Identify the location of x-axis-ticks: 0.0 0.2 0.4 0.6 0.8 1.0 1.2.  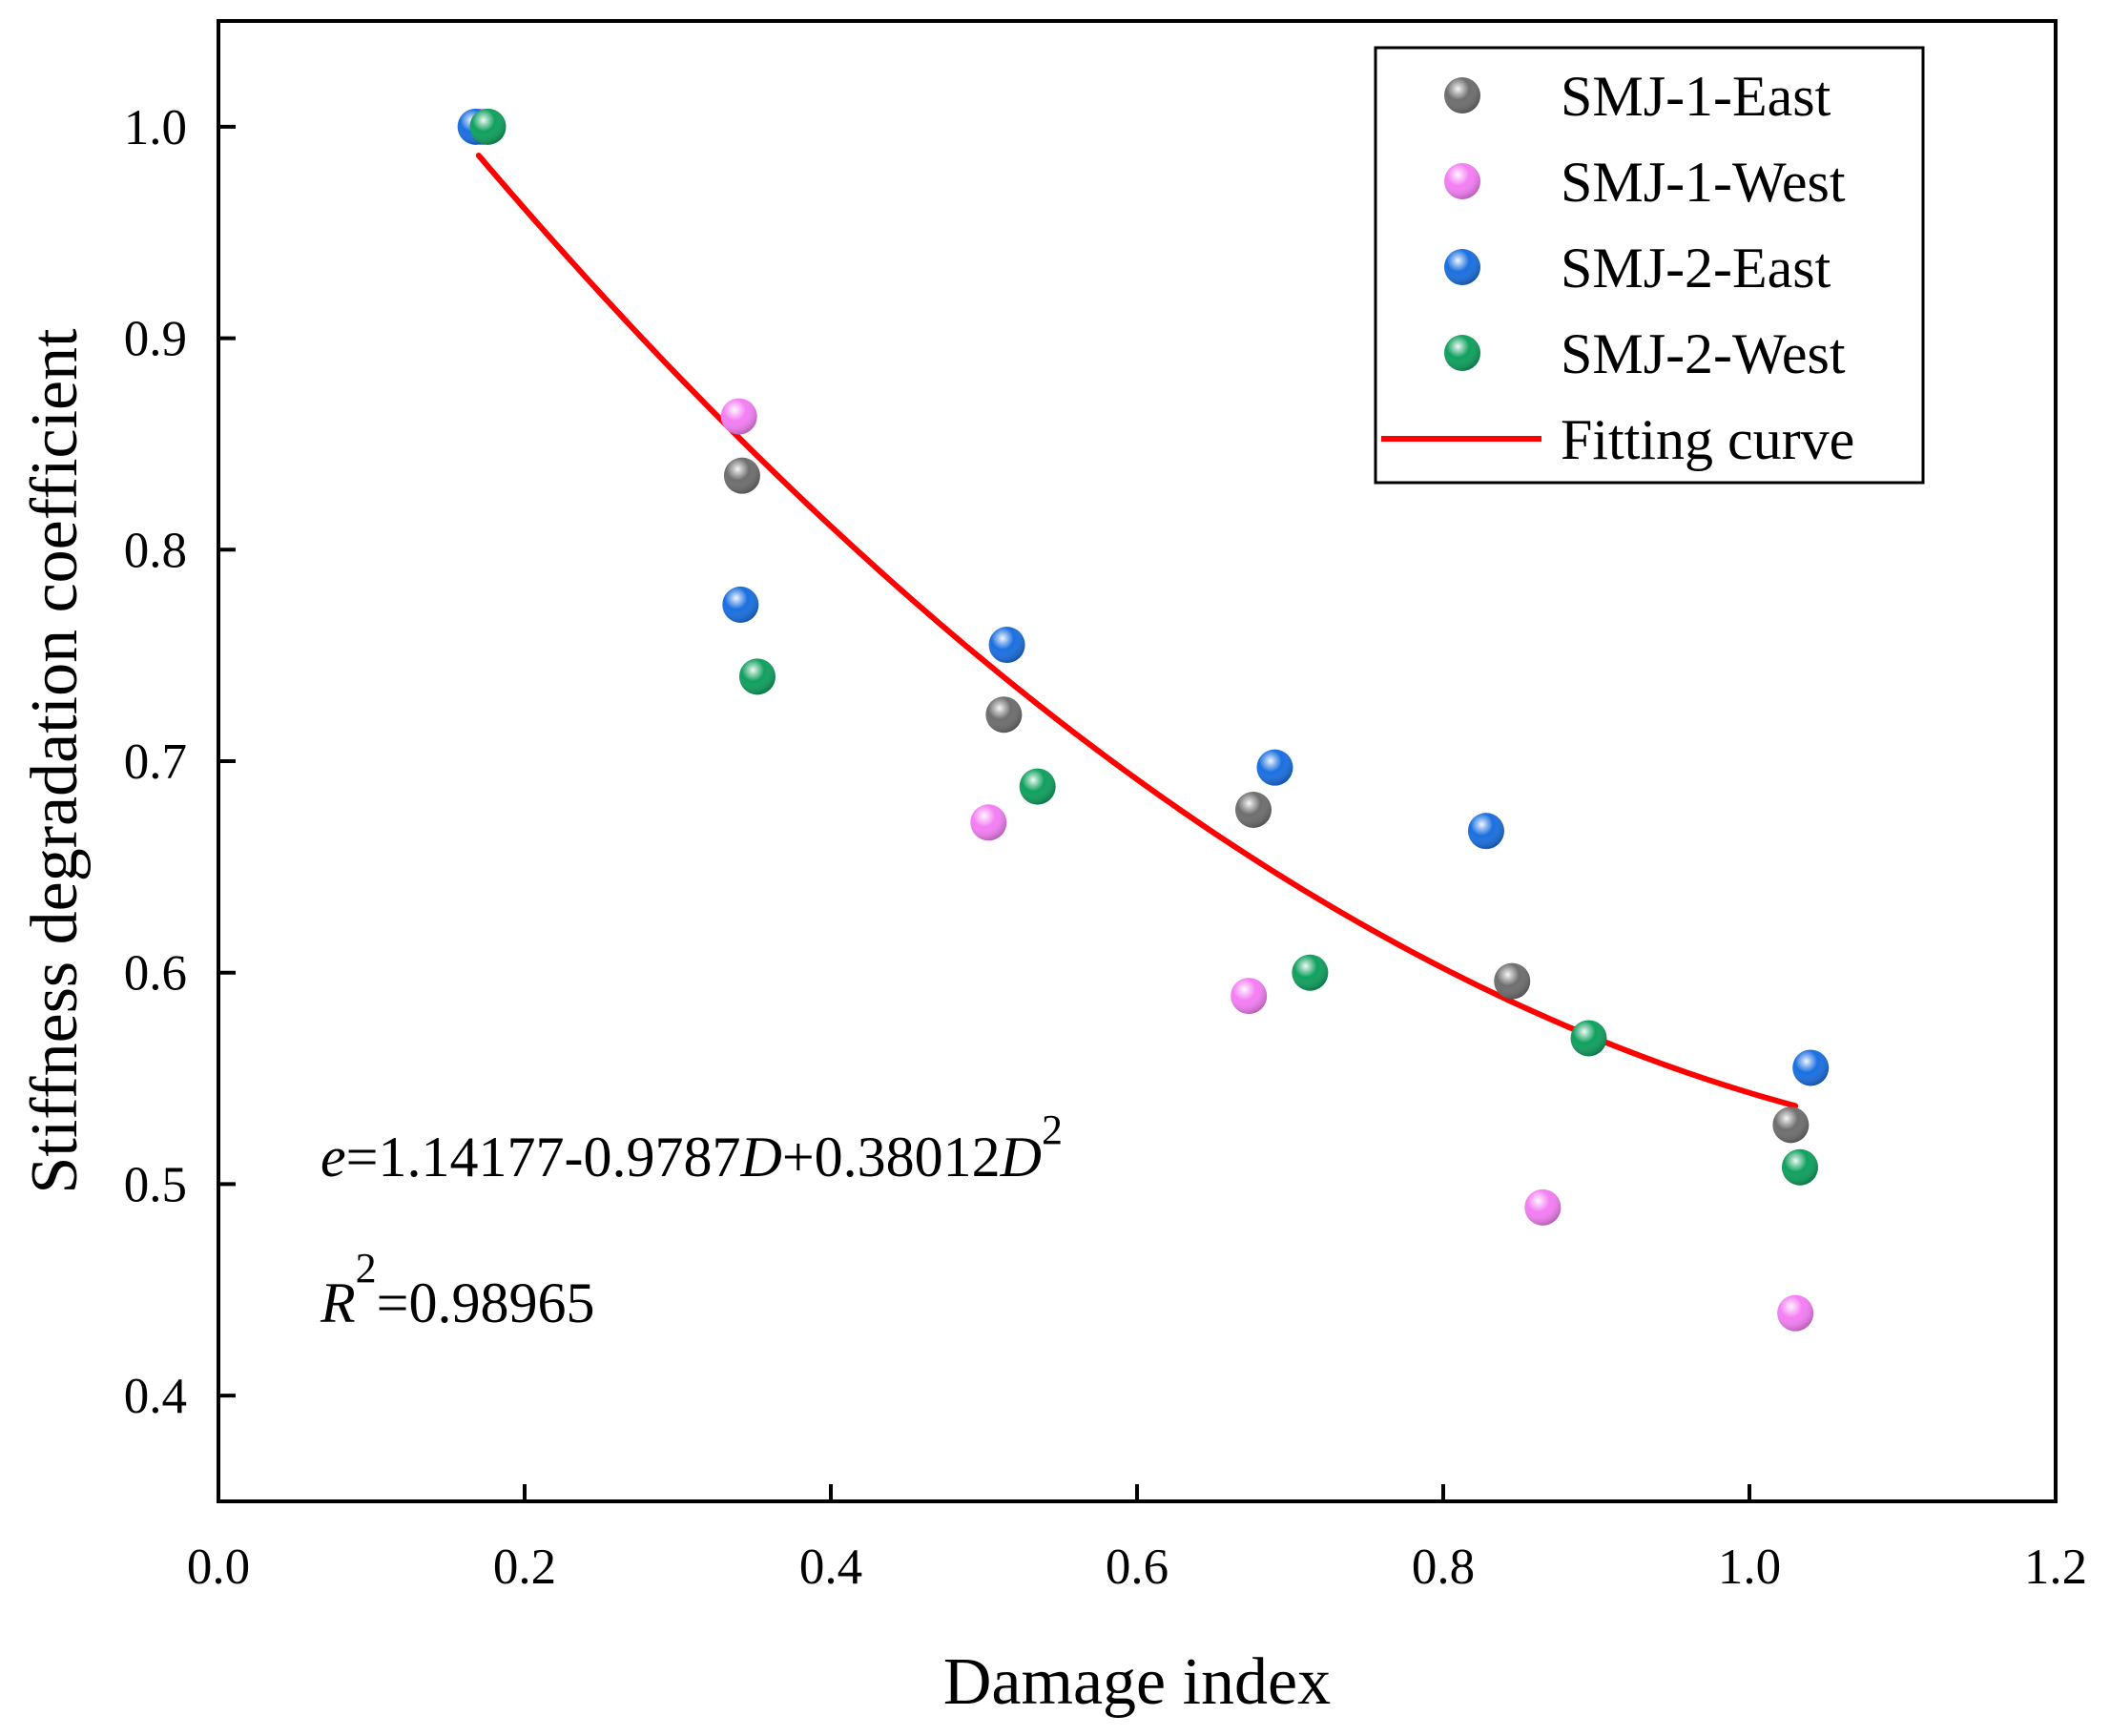
(1137, 1539).